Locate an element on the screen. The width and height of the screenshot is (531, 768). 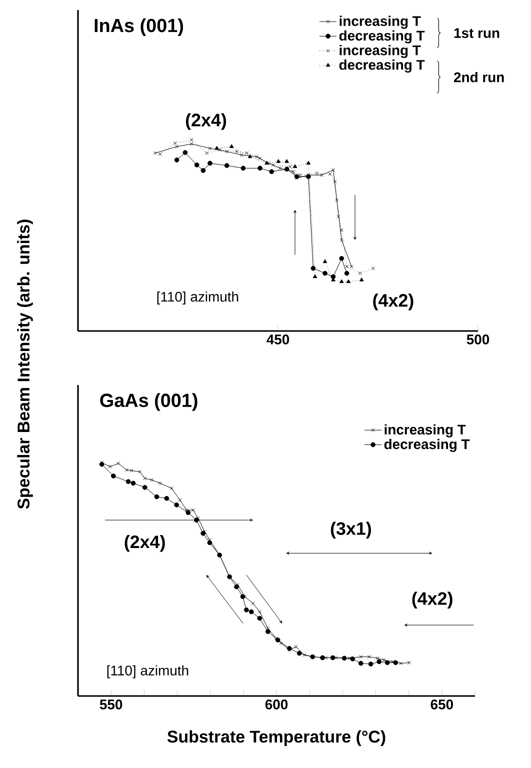
text: 1st run is located at coordinates (477, 33).